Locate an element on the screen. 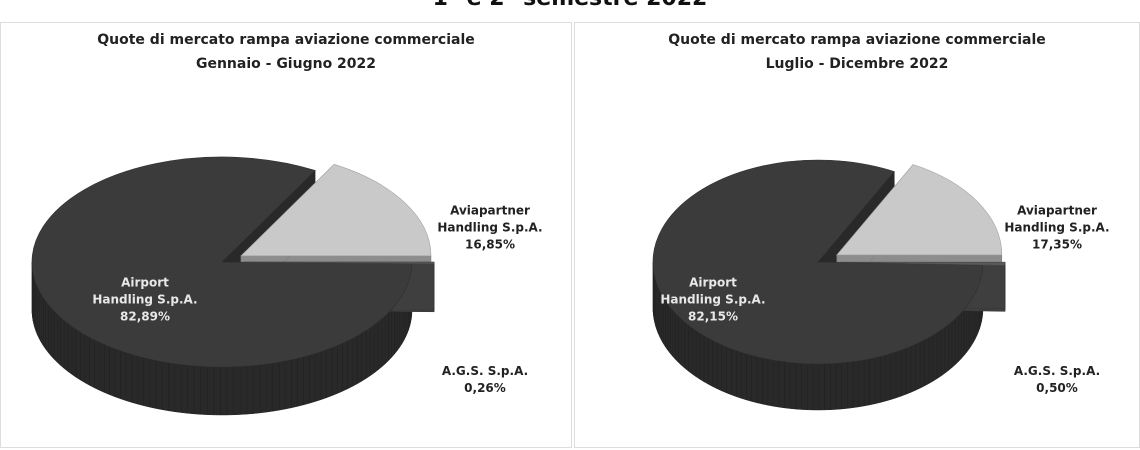 The width and height of the screenshot is (1140, 450). slice-label: Aviapartner Handling S.p.A. 17,35% is located at coordinates (1057, 228).